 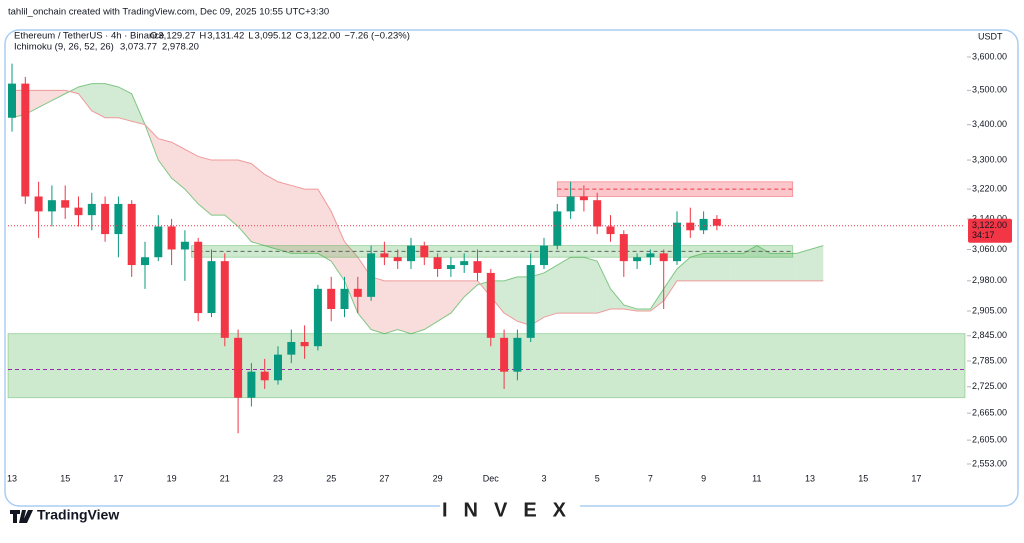 What do you see at coordinates (989, 188) in the screenshot?
I see `y-tick-label: 3,220.00` at bounding box center [989, 188].